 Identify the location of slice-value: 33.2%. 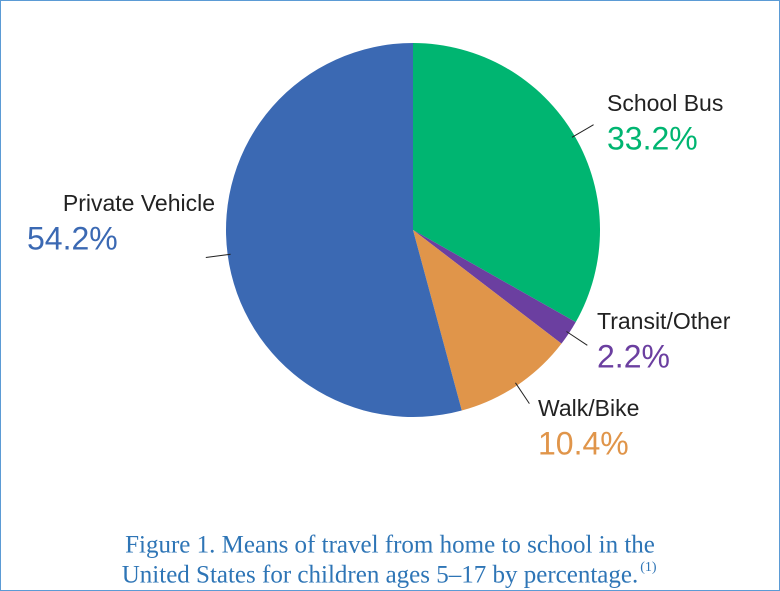
(652, 138).